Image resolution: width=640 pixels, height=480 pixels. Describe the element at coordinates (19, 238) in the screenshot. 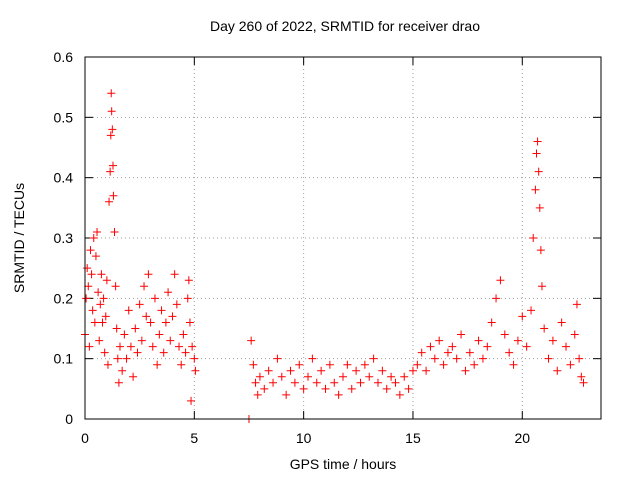

I see `y-axis-label: SRMTID / TECUs` at that location.